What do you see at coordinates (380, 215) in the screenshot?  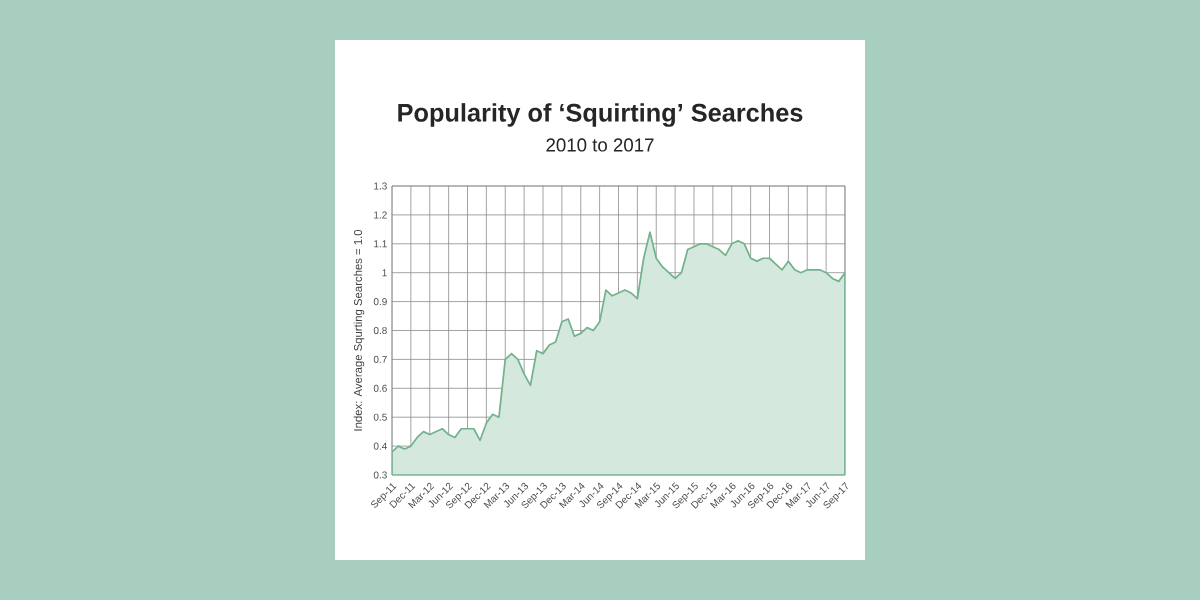 I see `y-tick-label: 1.2` at bounding box center [380, 215].